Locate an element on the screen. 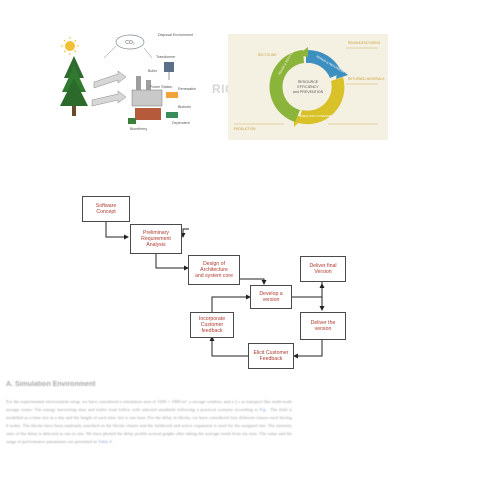 This screenshot has height=500, width=500. co2-label: CO₂ is located at coordinates (130, 43).